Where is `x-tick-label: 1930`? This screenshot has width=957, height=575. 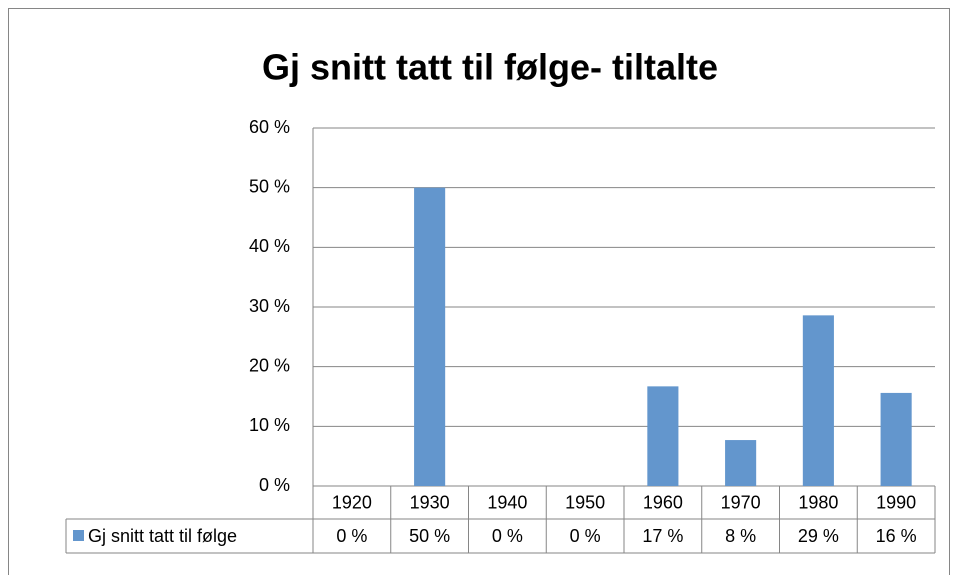
x-tick-label: 1930 is located at coordinates (430, 502).